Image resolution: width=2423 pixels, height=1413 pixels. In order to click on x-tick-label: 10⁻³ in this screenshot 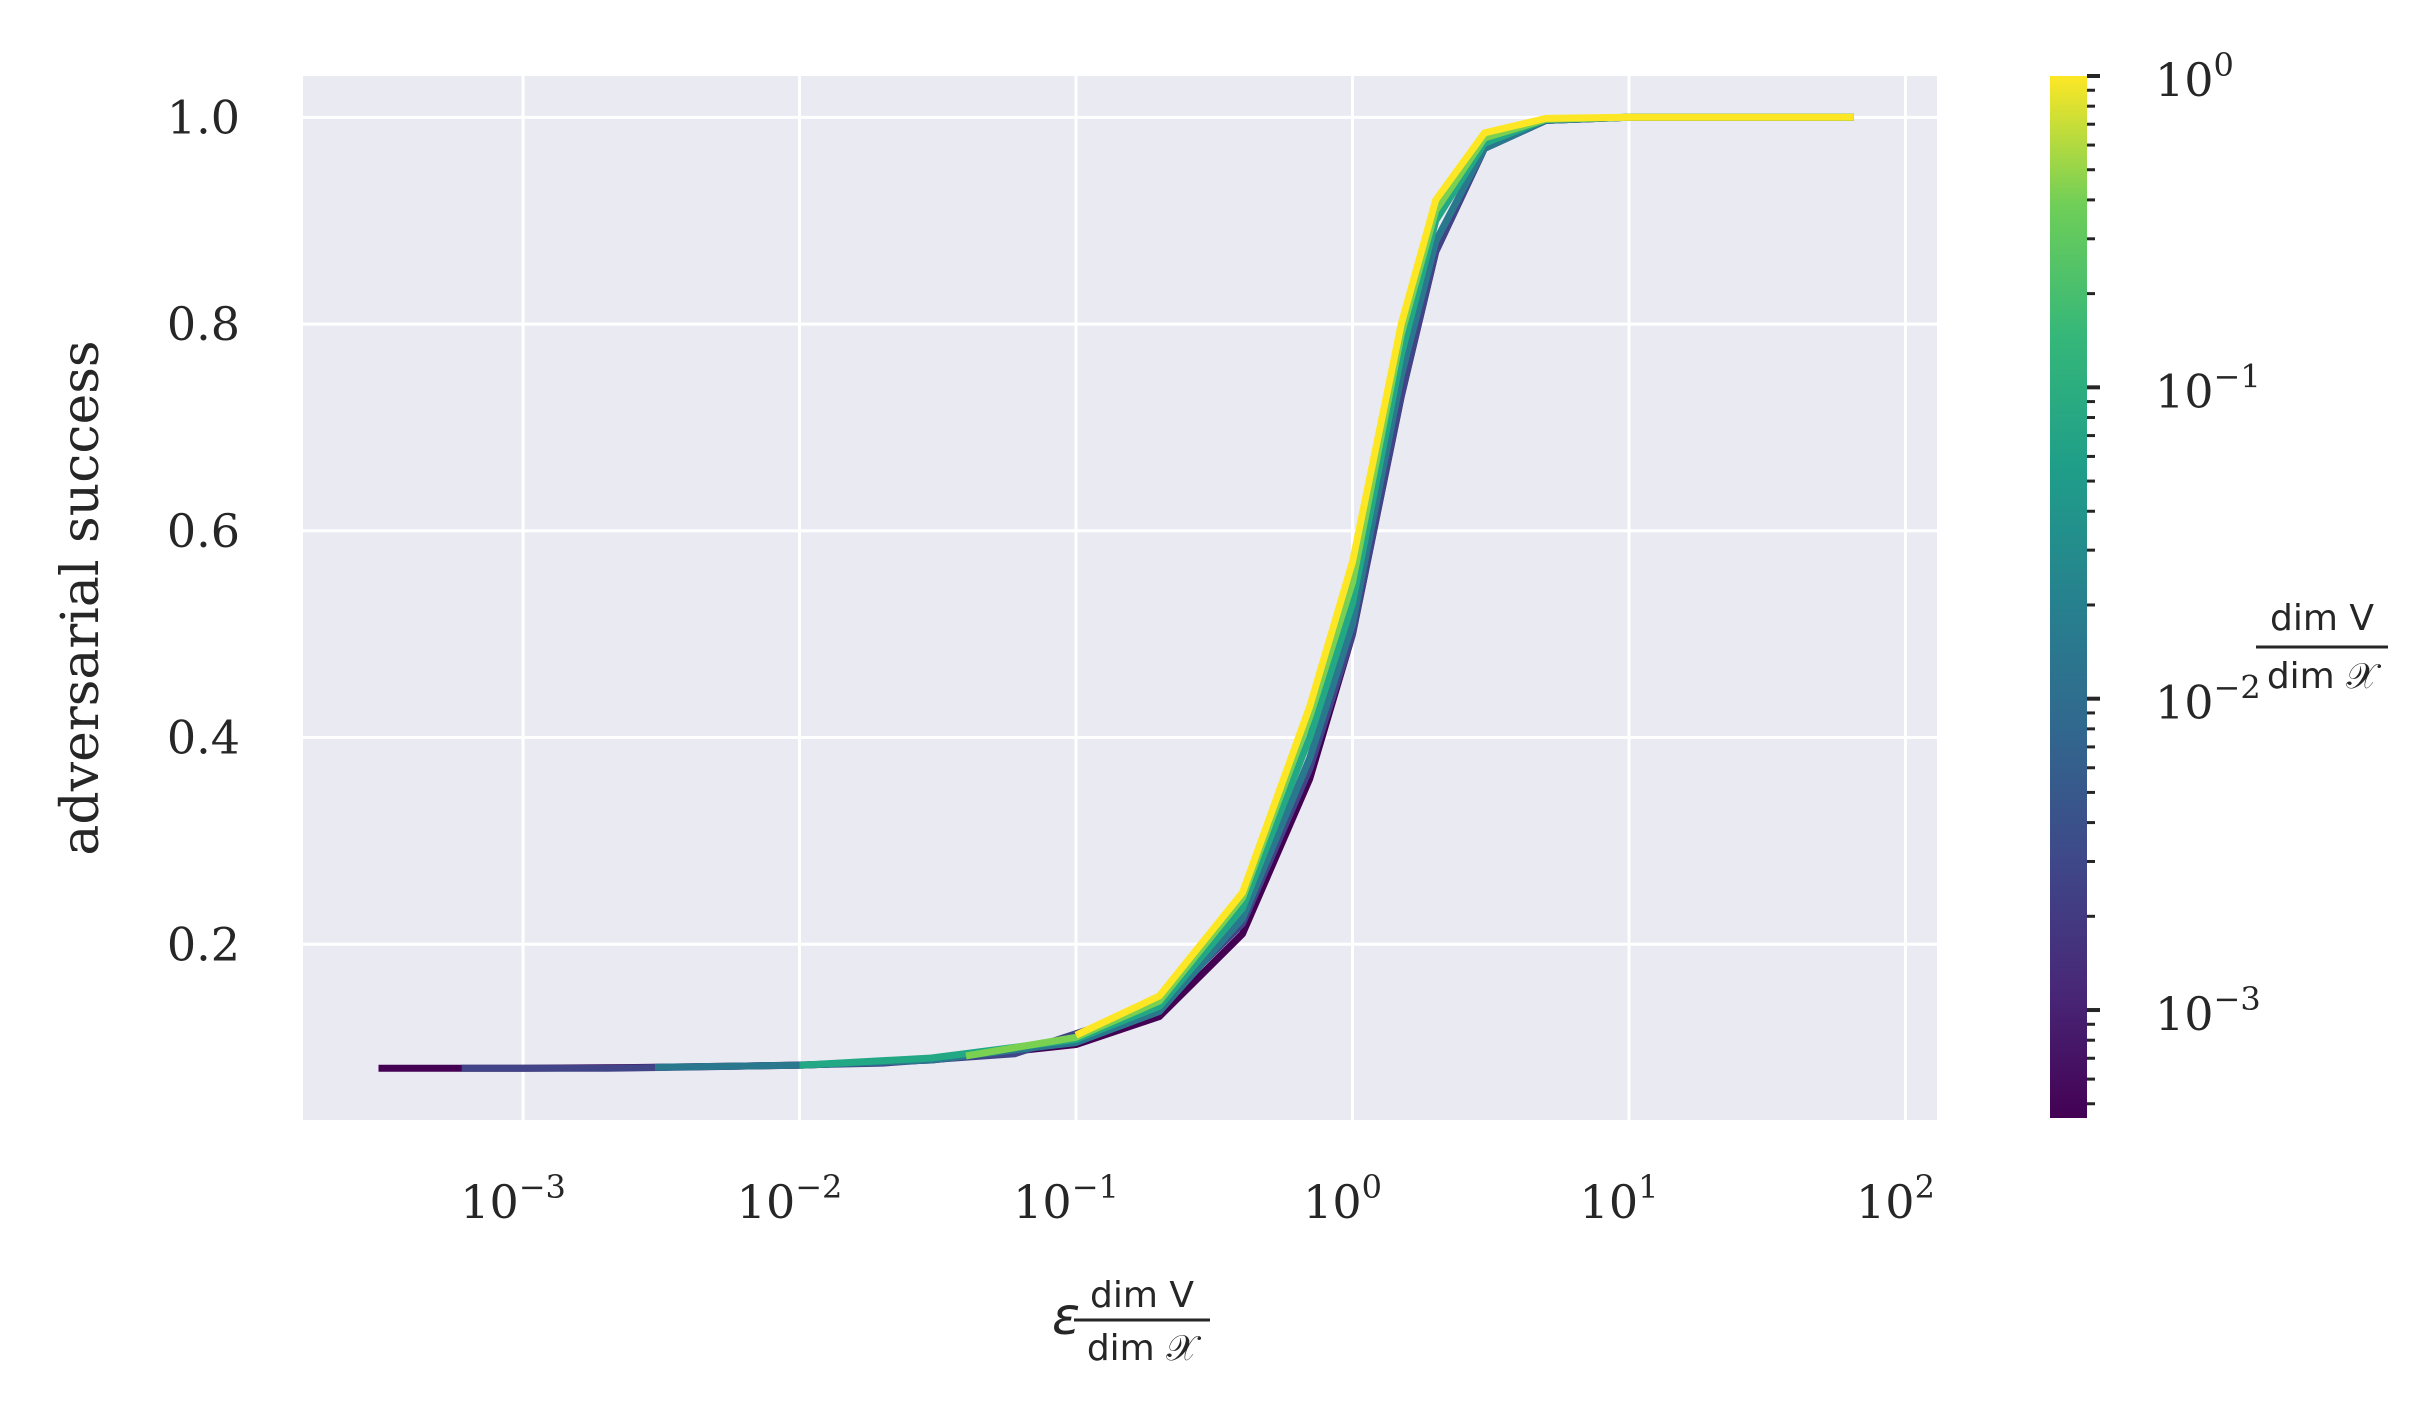, I will do `click(513, 1198)`.